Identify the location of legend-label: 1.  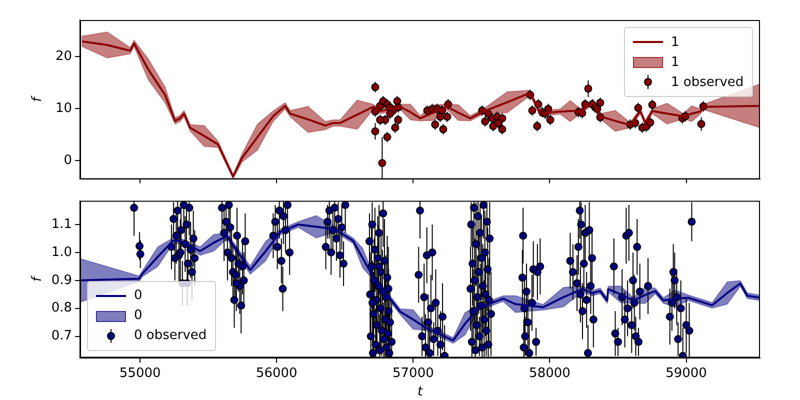
(675, 42).